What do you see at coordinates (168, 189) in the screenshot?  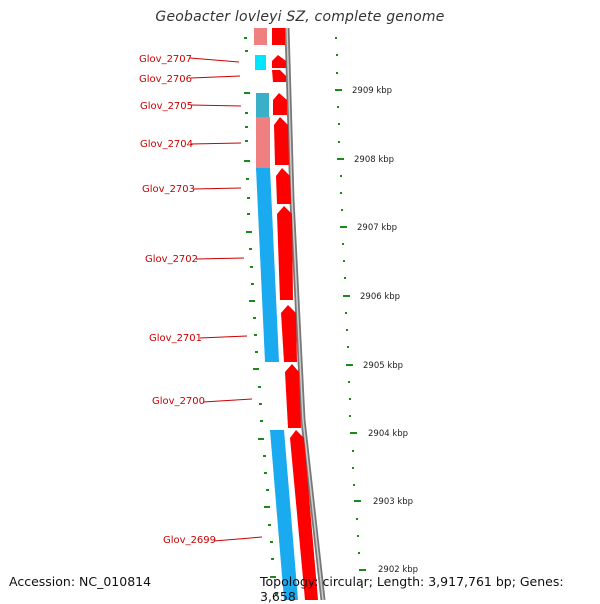 I see `gene-label-glov-2703: Glov_2703` at bounding box center [168, 189].